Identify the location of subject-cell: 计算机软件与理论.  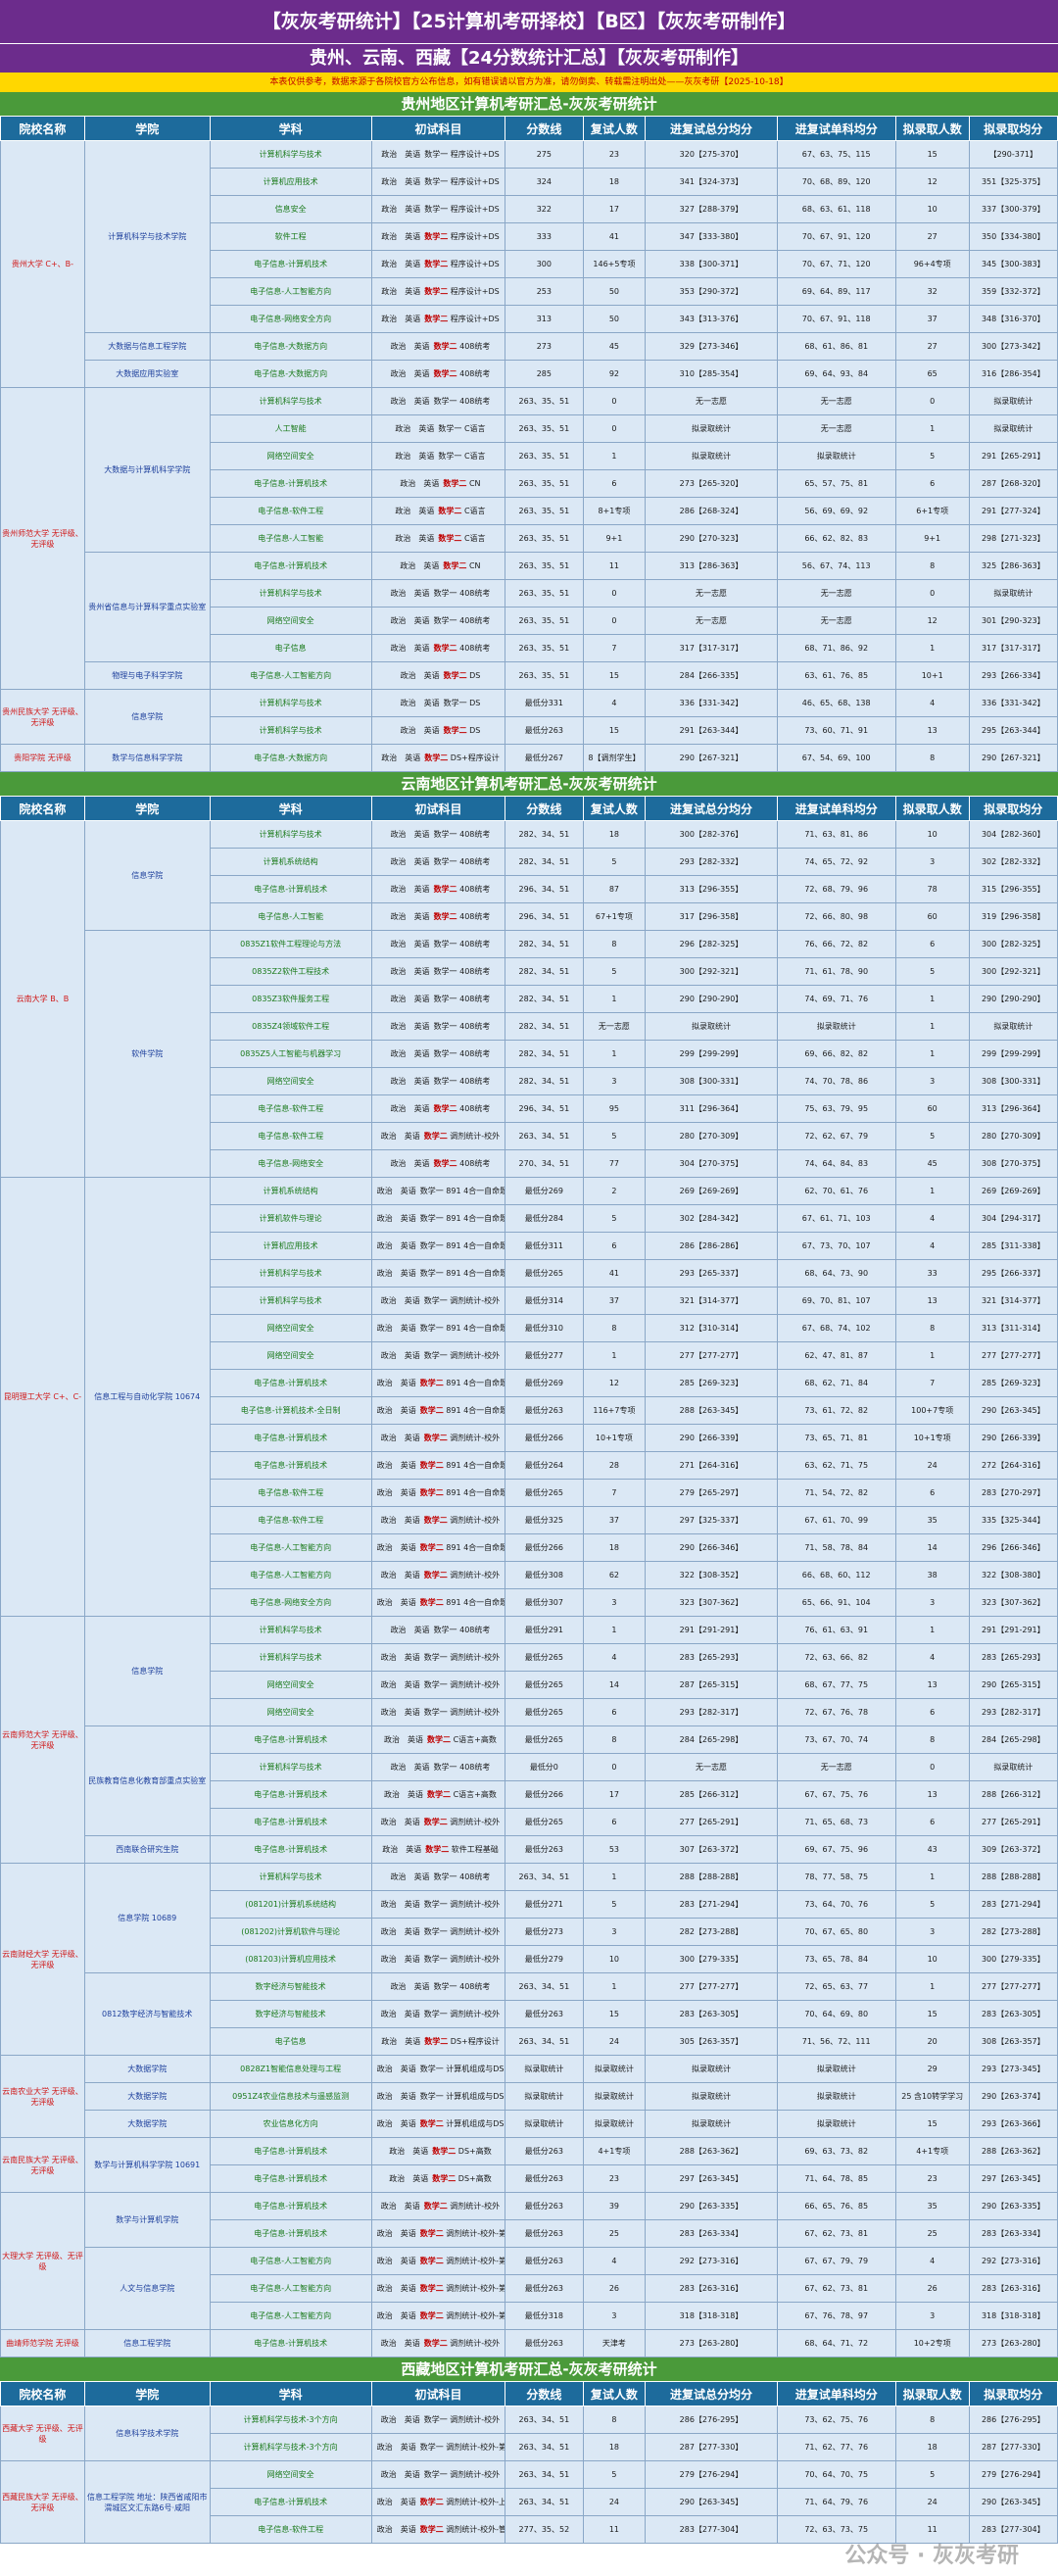
(290, 1218).